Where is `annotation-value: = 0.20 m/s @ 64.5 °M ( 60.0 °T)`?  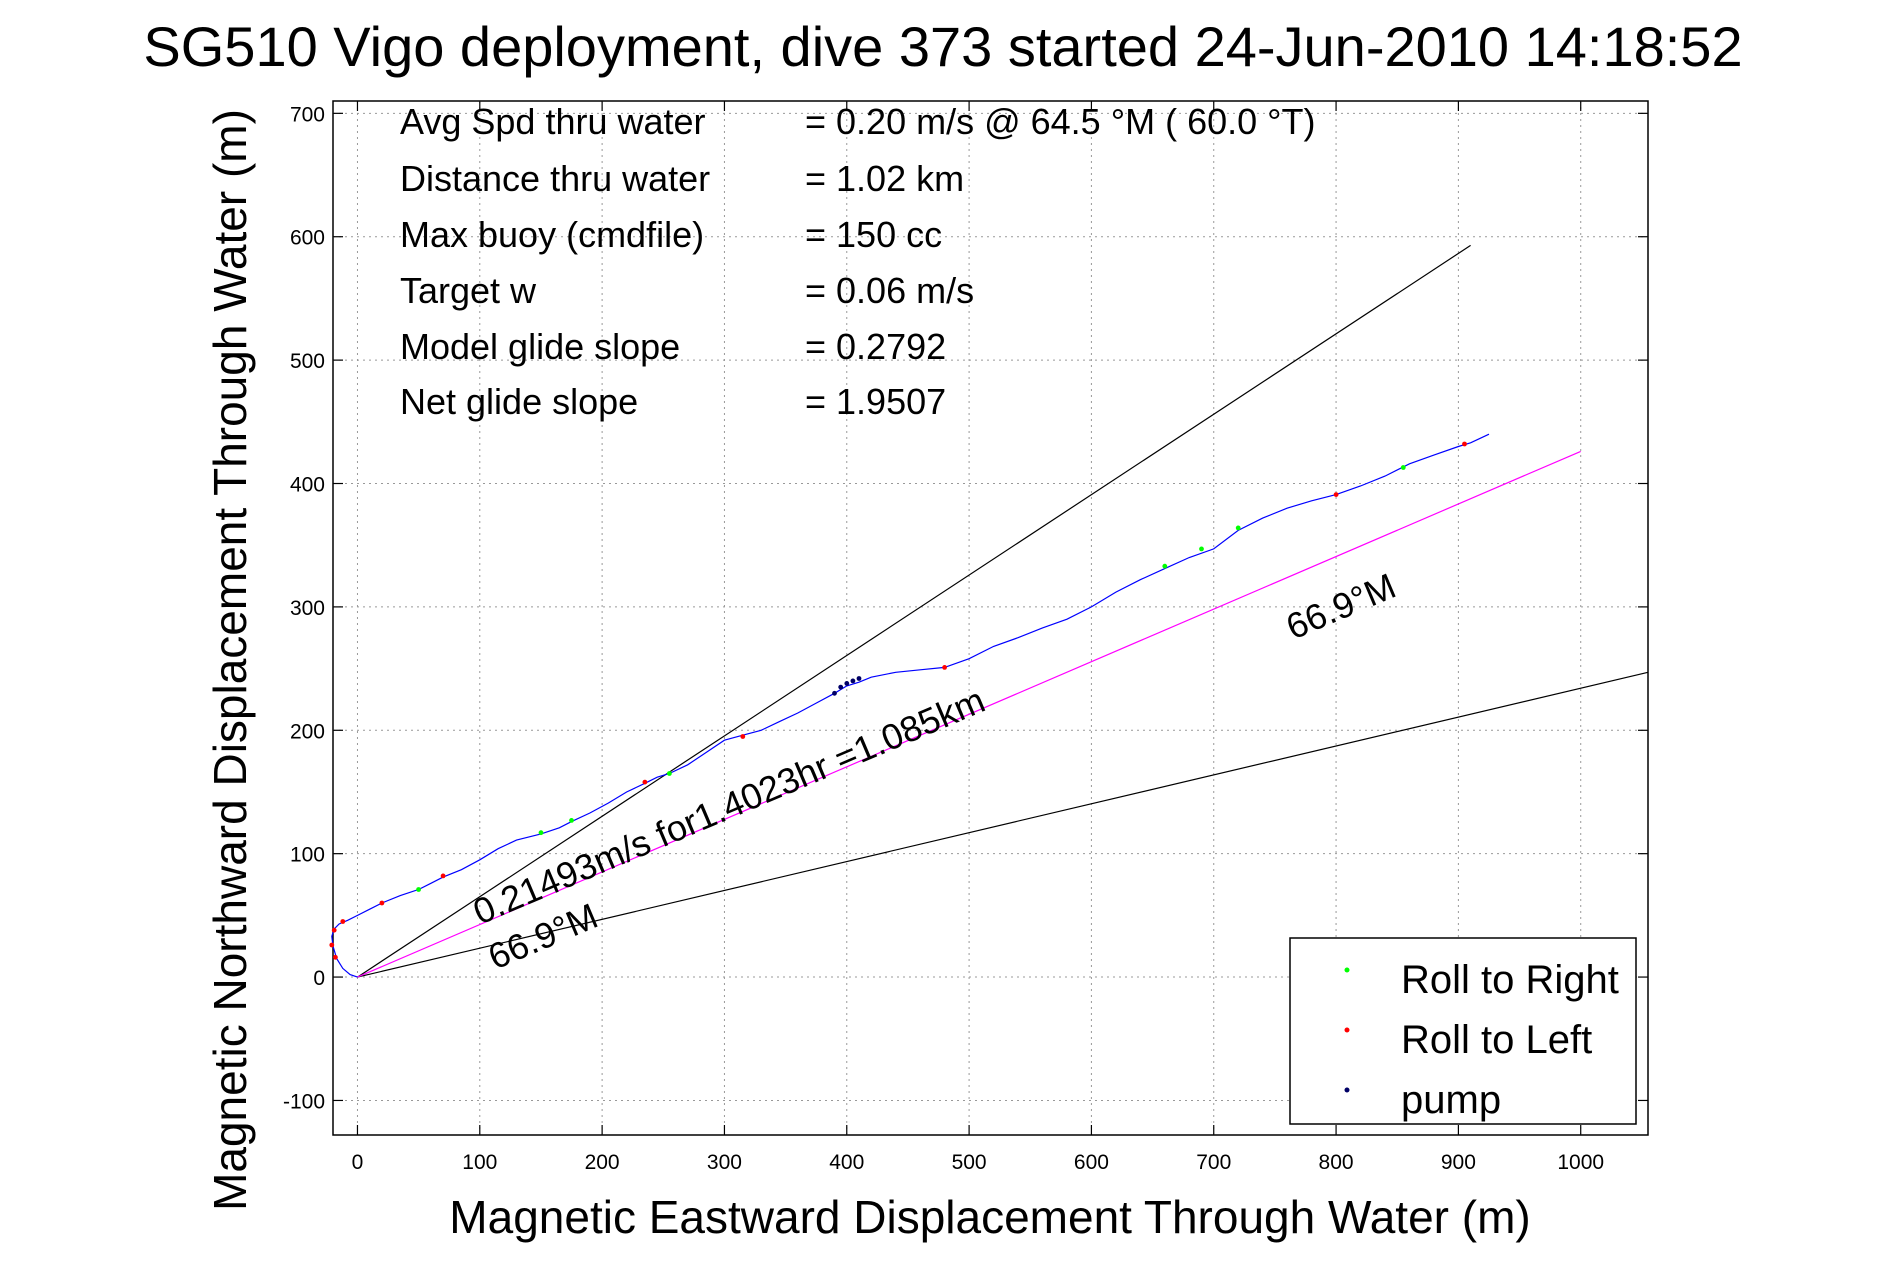
annotation-value: = 0.20 m/s @ 64.5 °M ( 60.0 °T) is located at coordinates (1060, 121).